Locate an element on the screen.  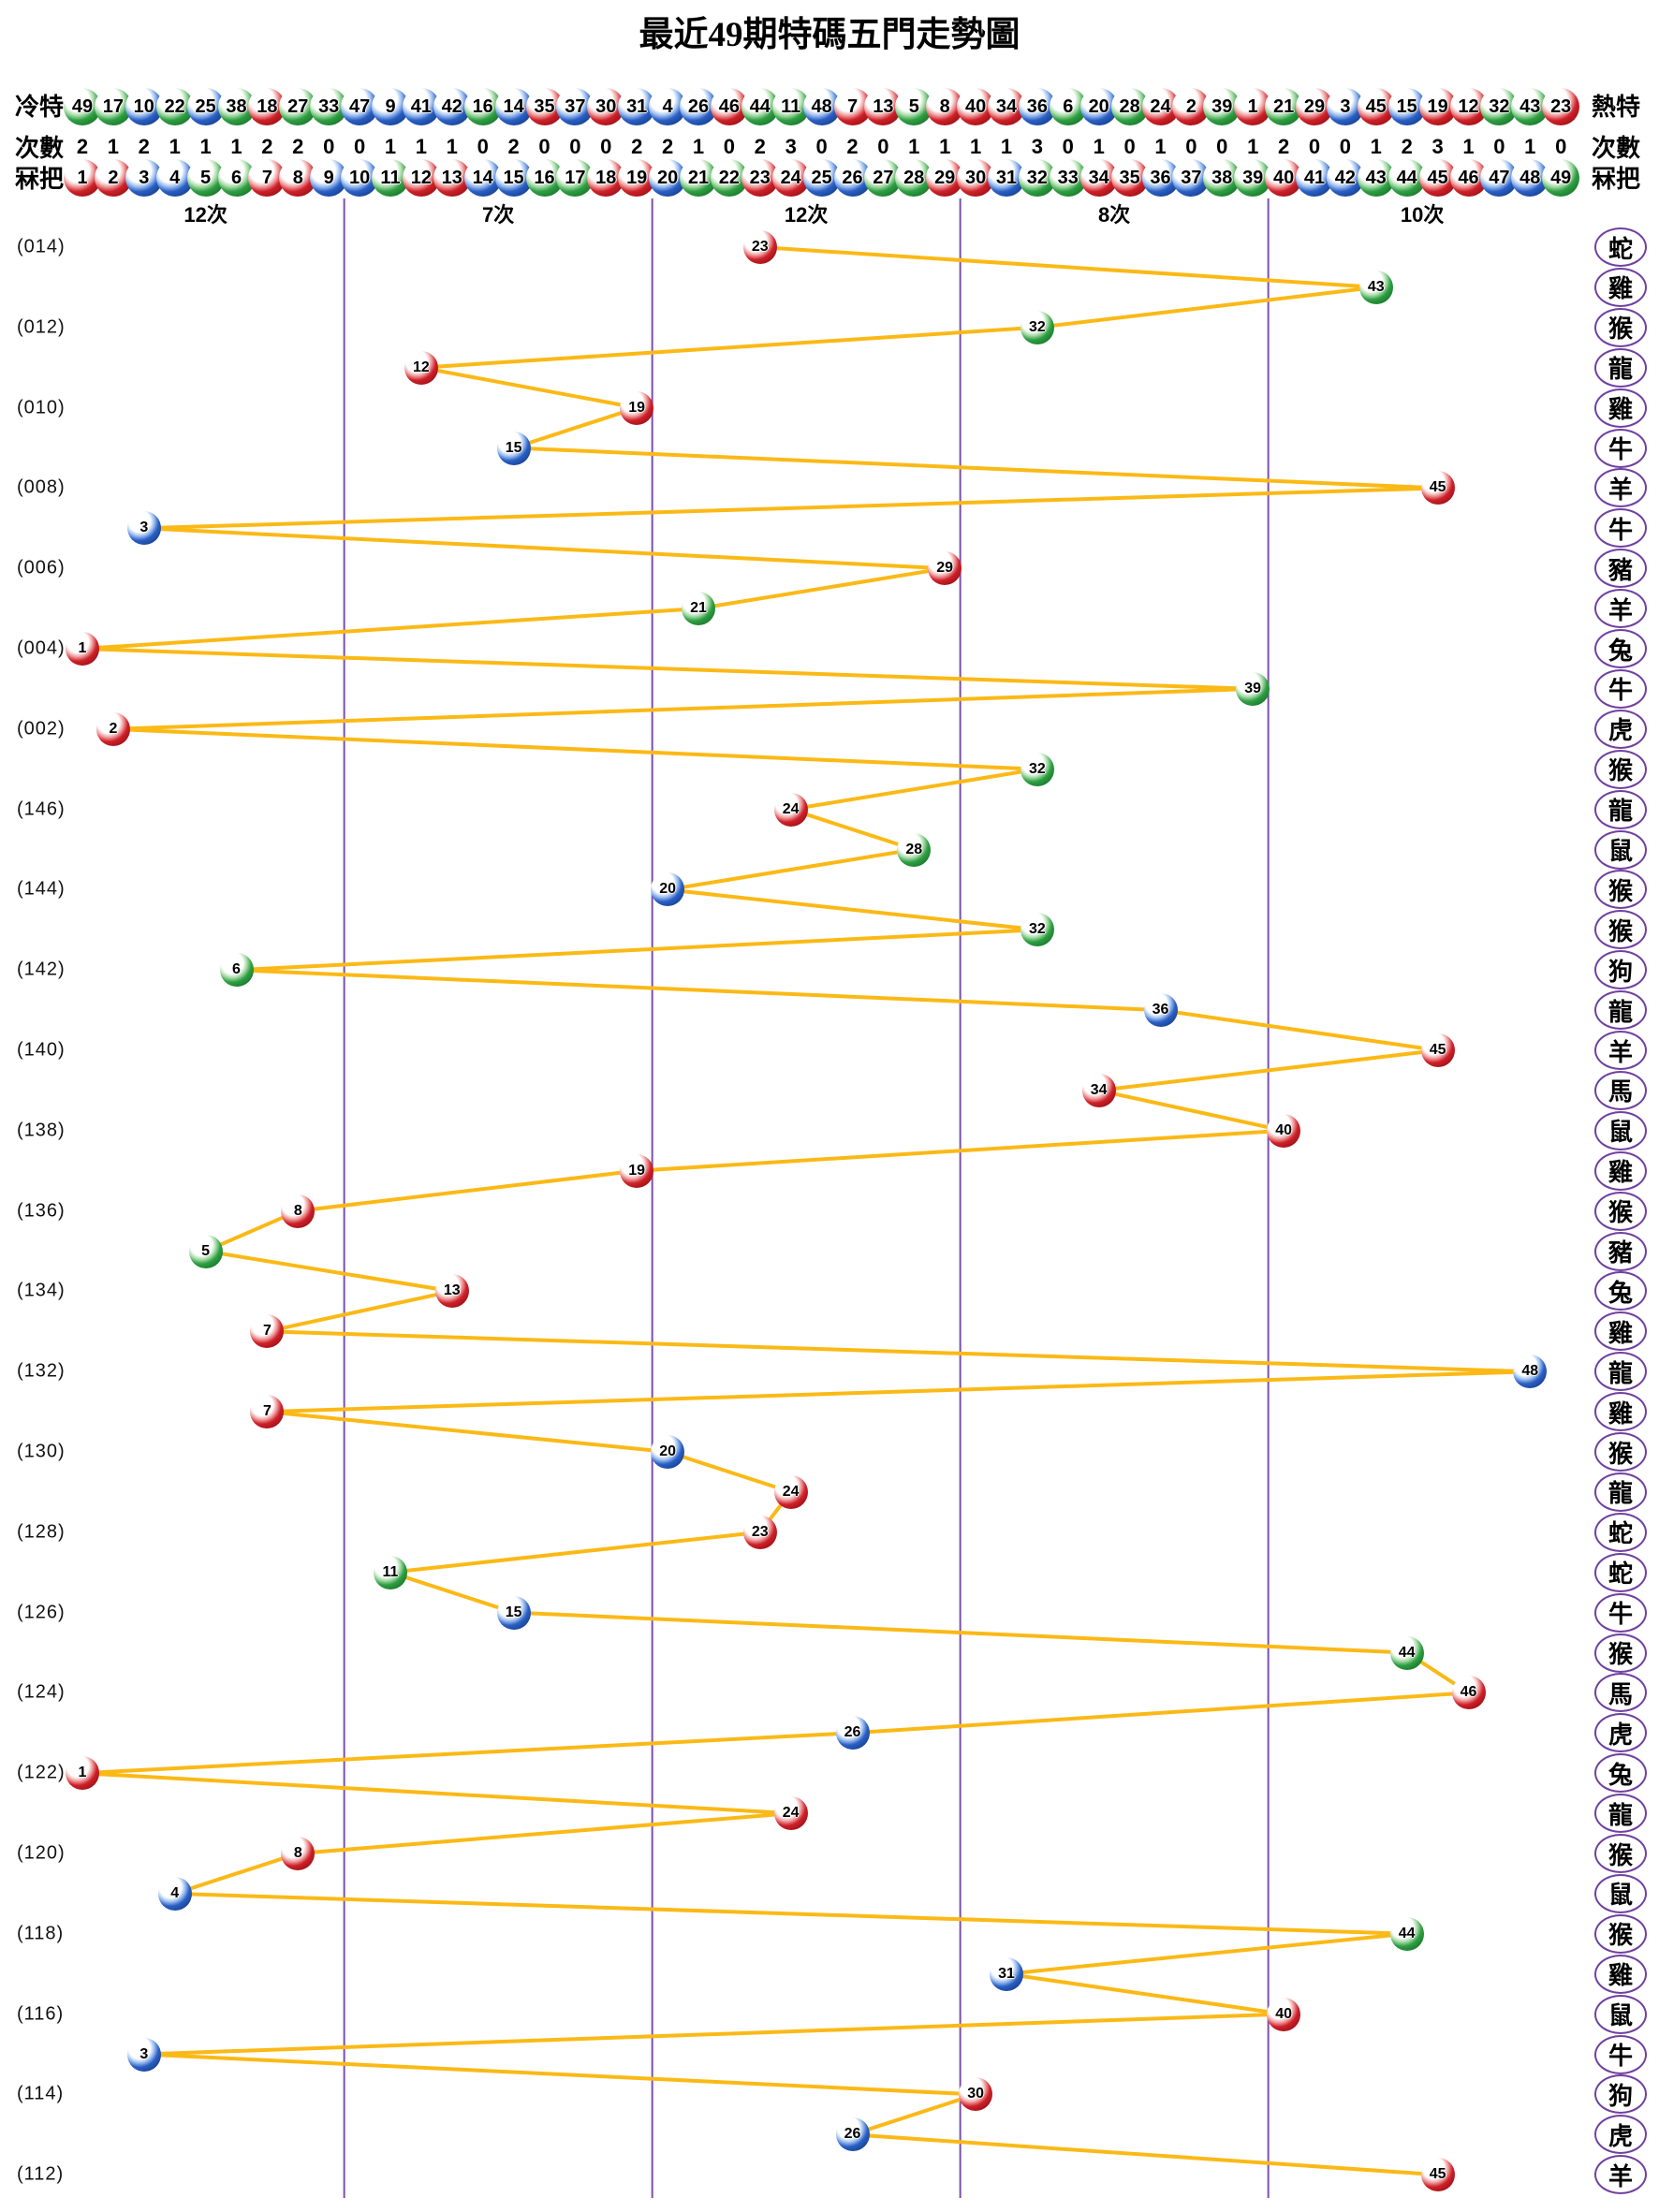
period-label: (120) is located at coordinates (41, 1853).